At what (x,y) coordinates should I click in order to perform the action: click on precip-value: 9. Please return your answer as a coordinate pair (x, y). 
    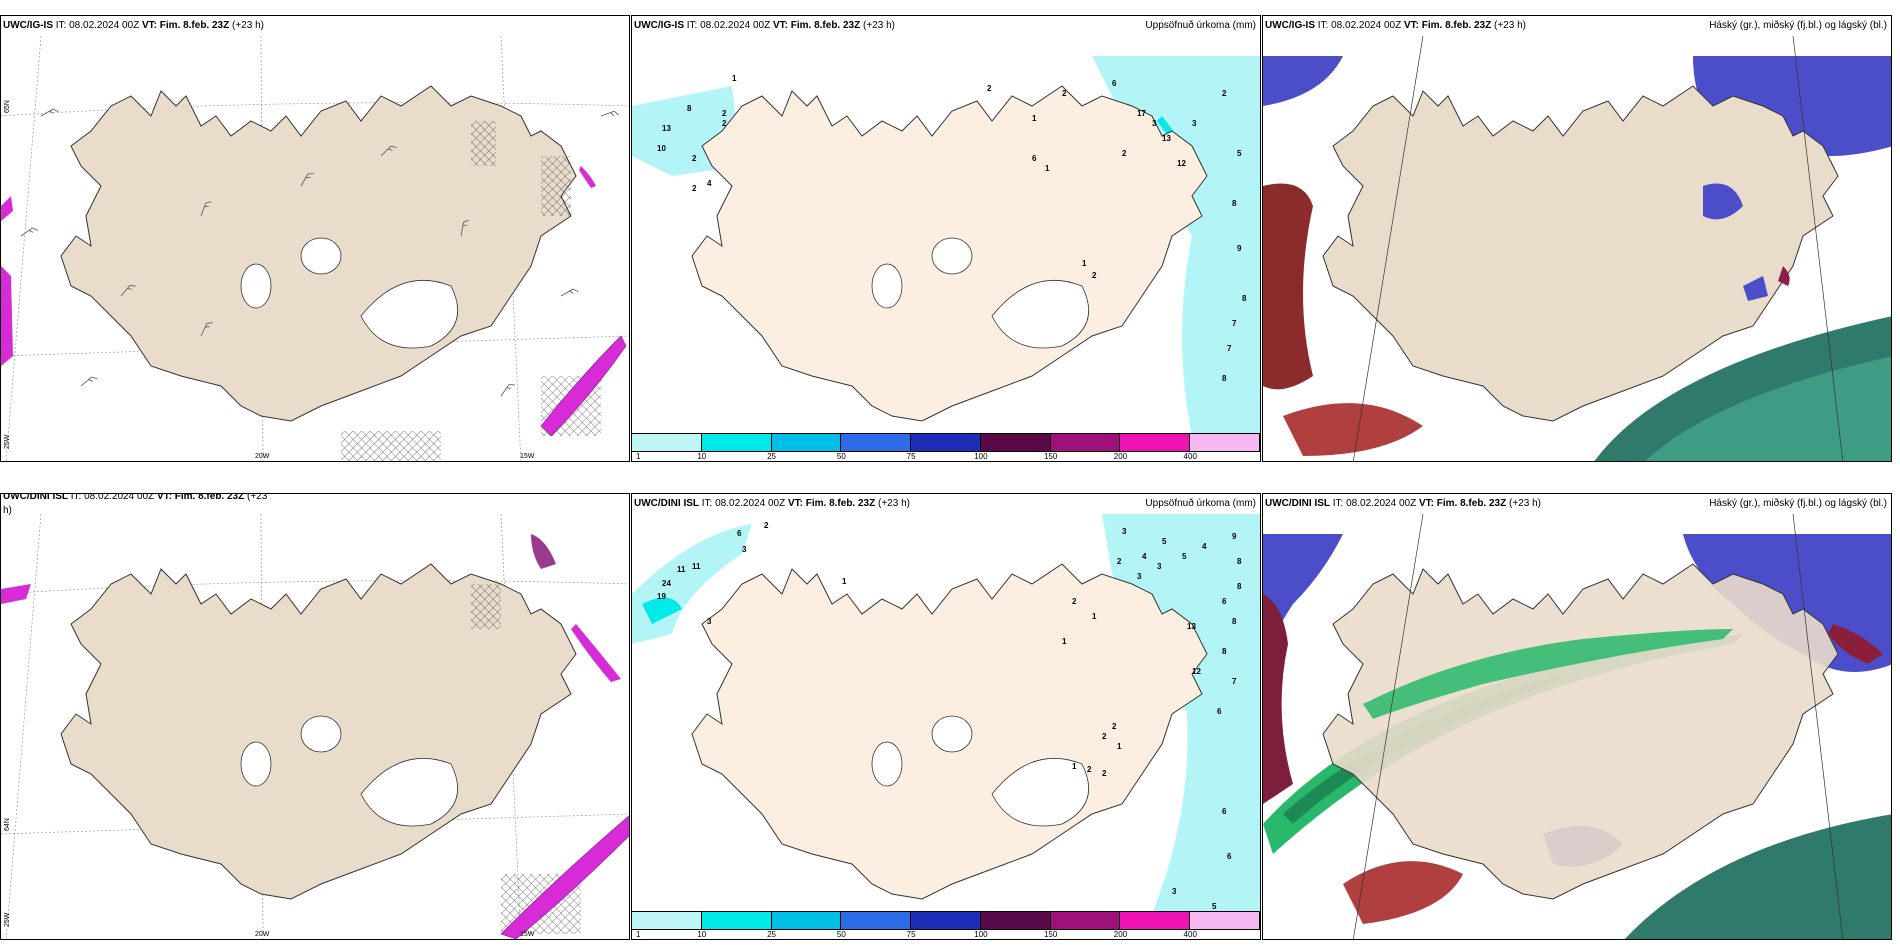
    Looking at the image, I should click on (1234, 536).